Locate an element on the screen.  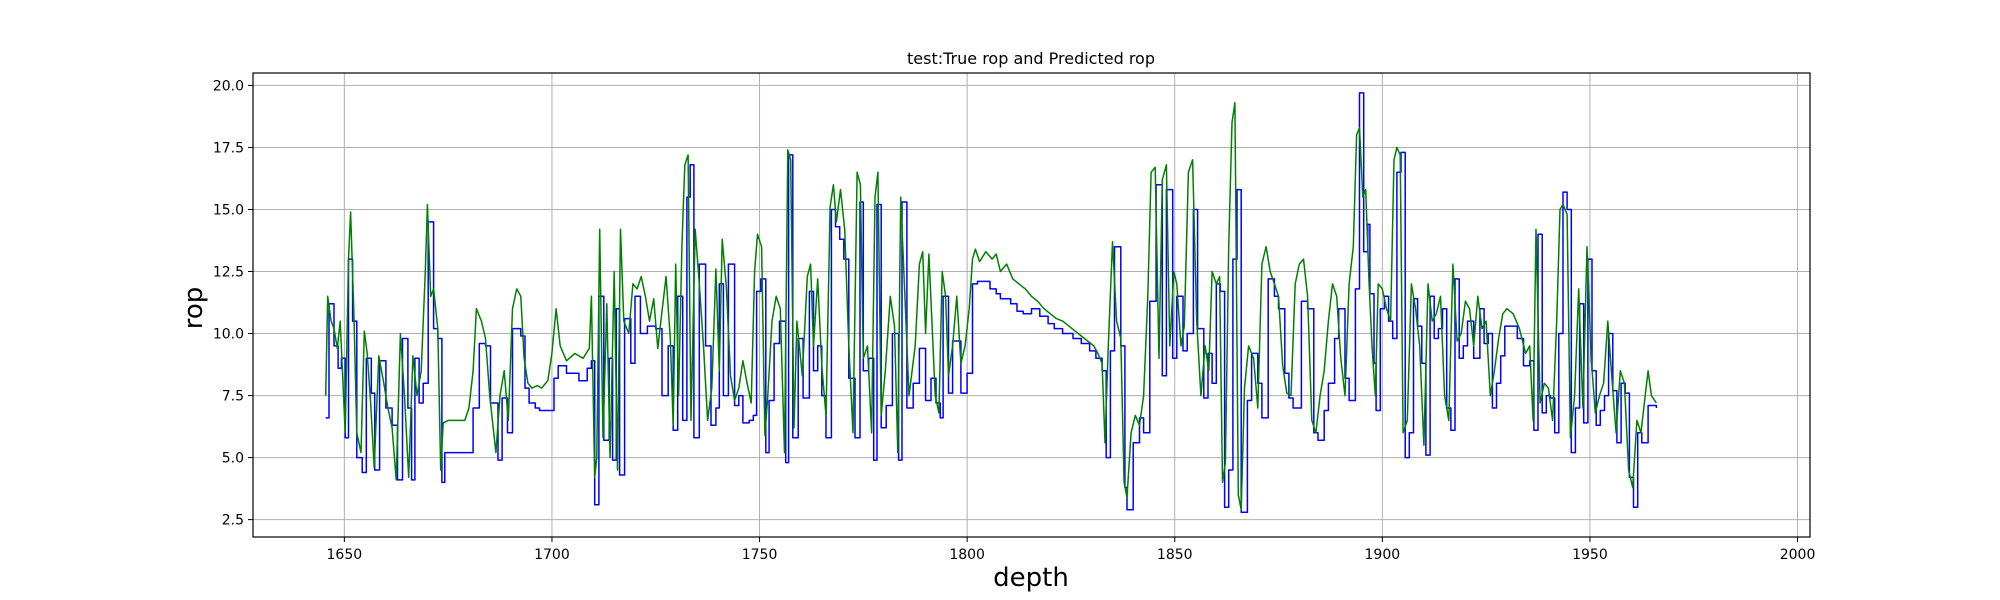
y-axis: 2.5 5.0 7.5 10.0 12.5 15.0 17.5 20.0 is located at coordinates (233, 303).